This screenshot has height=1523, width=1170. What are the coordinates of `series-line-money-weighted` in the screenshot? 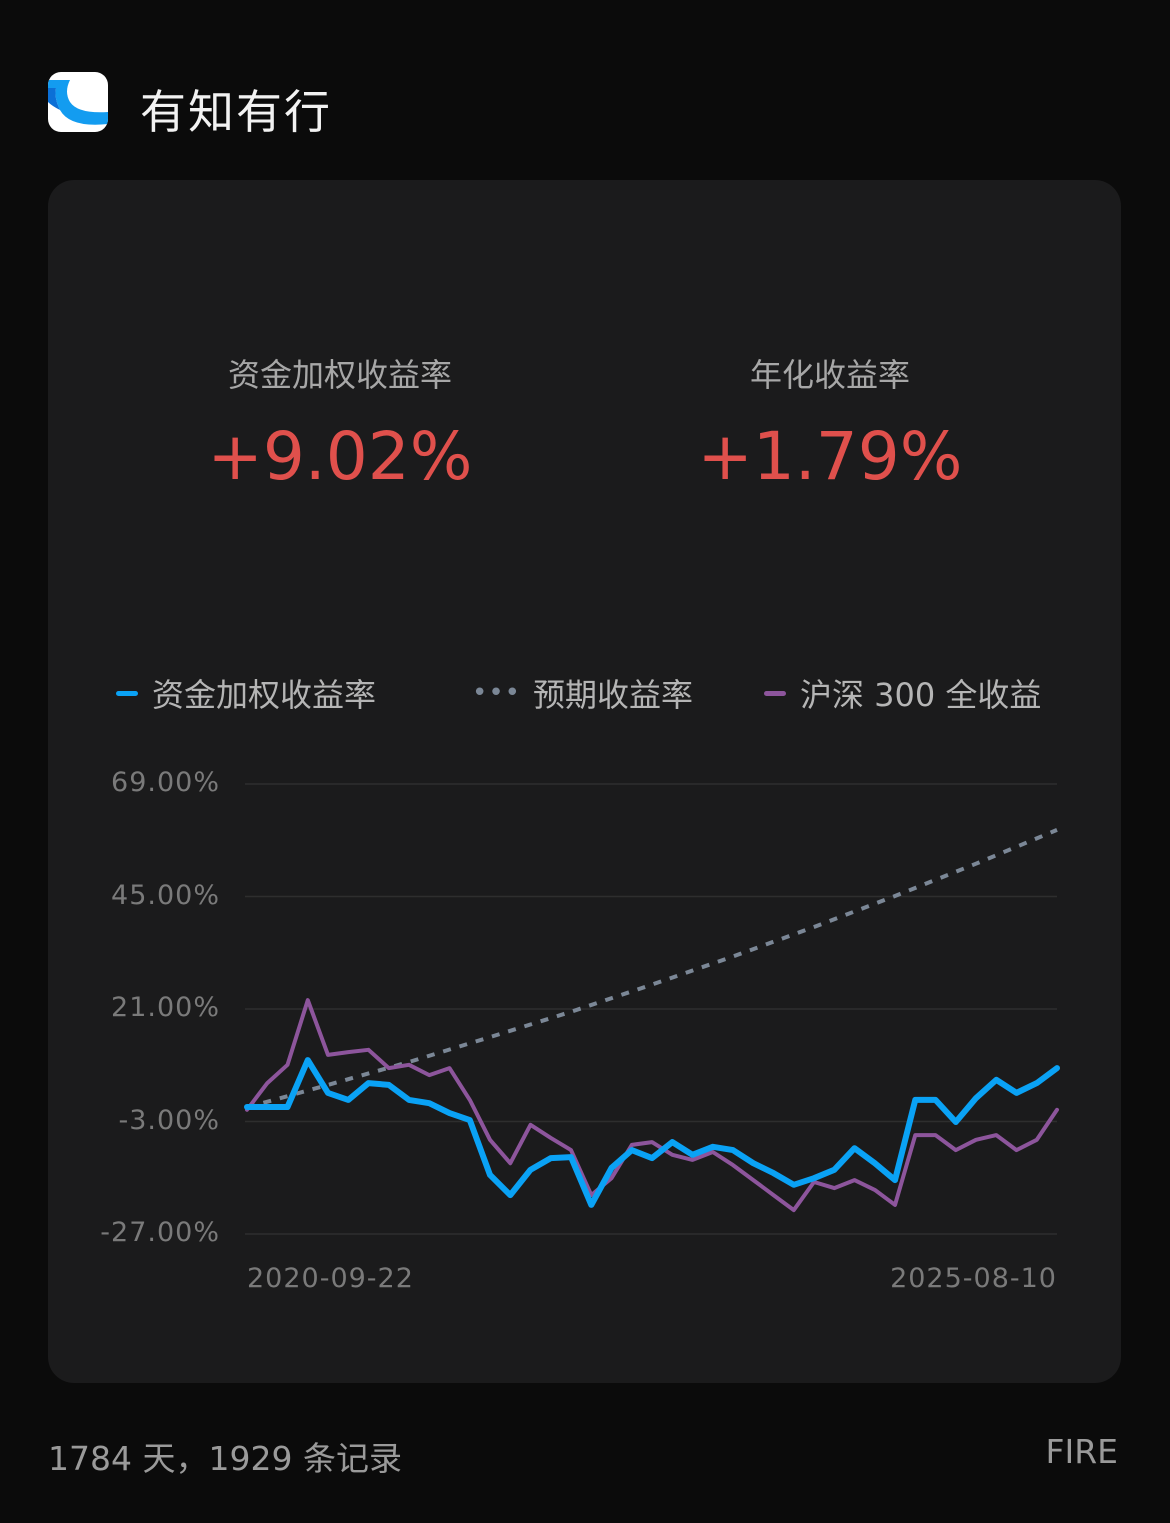 It's located at (652, 1132).